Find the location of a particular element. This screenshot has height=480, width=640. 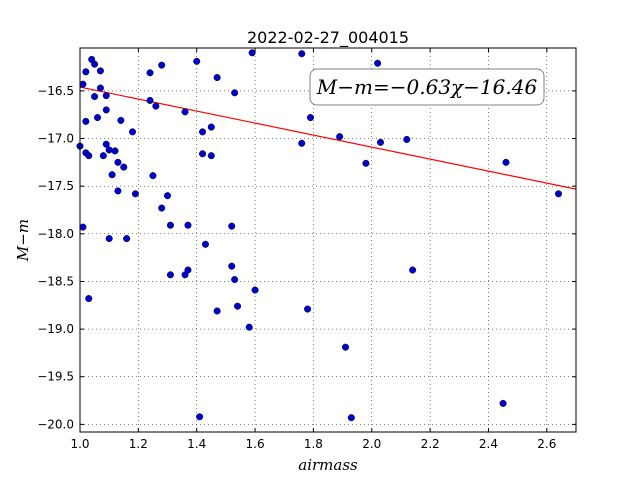

x-tick-label: 2.0 is located at coordinates (371, 444).